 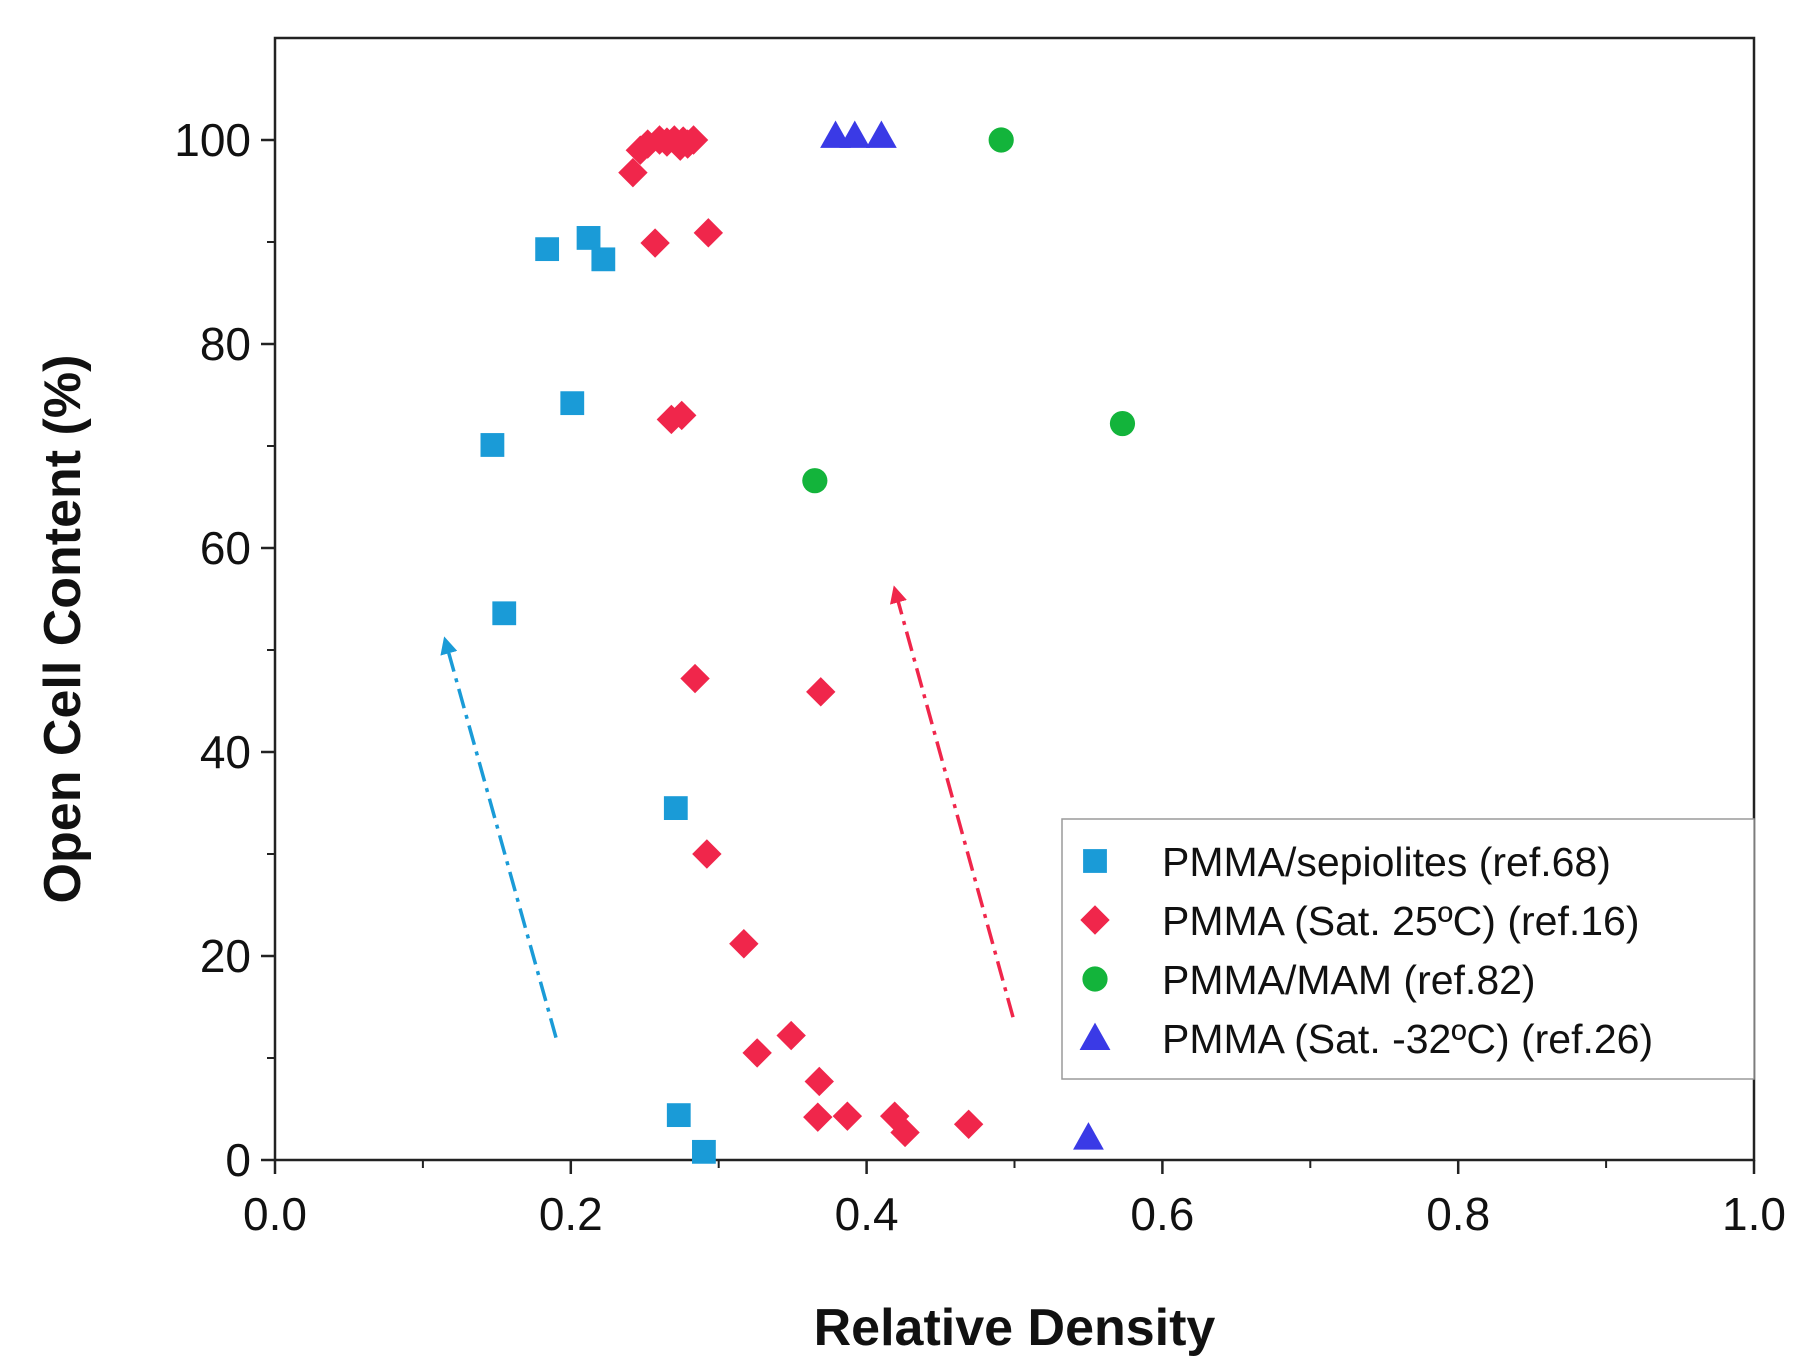 What do you see at coordinates (1458, 1214) in the screenshot?
I see `x-tick-label: 0.8` at bounding box center [1458, 1214].